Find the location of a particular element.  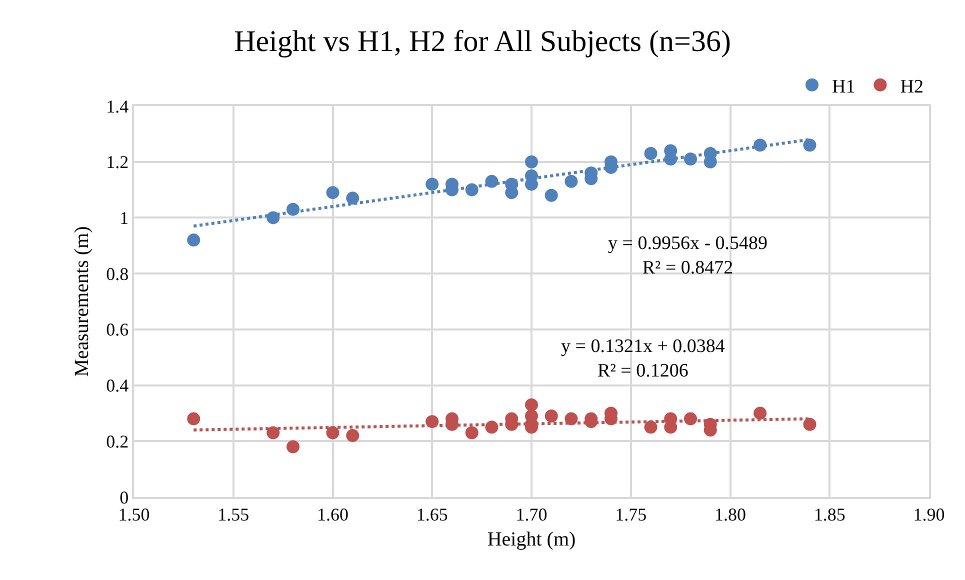

legend-label: H1 is located at coordinates (844, 87).